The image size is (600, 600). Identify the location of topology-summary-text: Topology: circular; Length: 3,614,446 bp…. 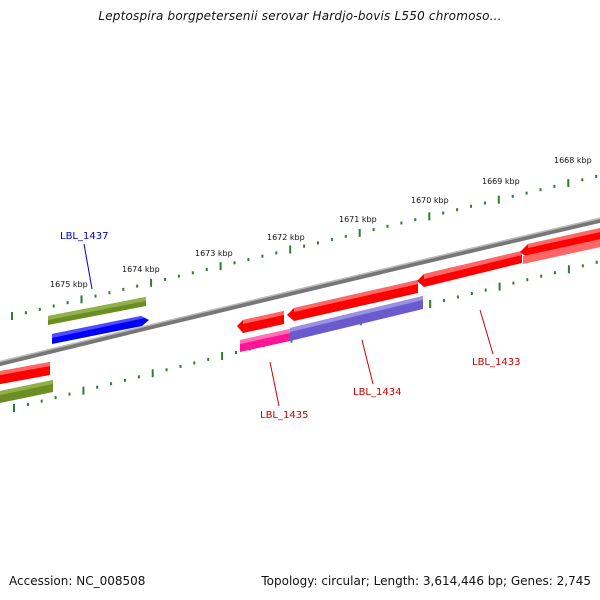
(426, 581).